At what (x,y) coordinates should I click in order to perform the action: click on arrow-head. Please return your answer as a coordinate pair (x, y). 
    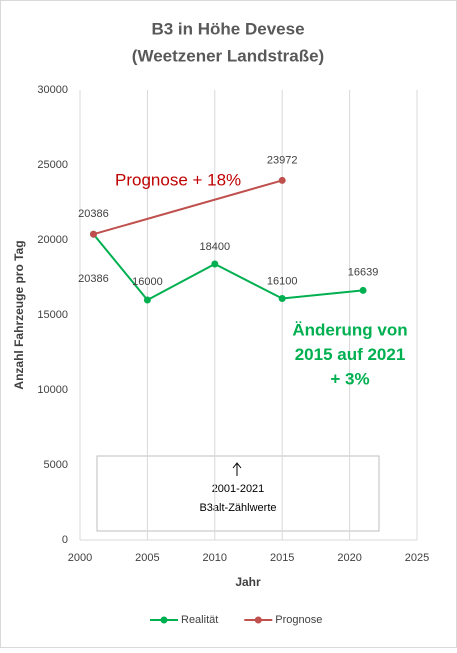
    Looking at the image, I should click on (237, 465).